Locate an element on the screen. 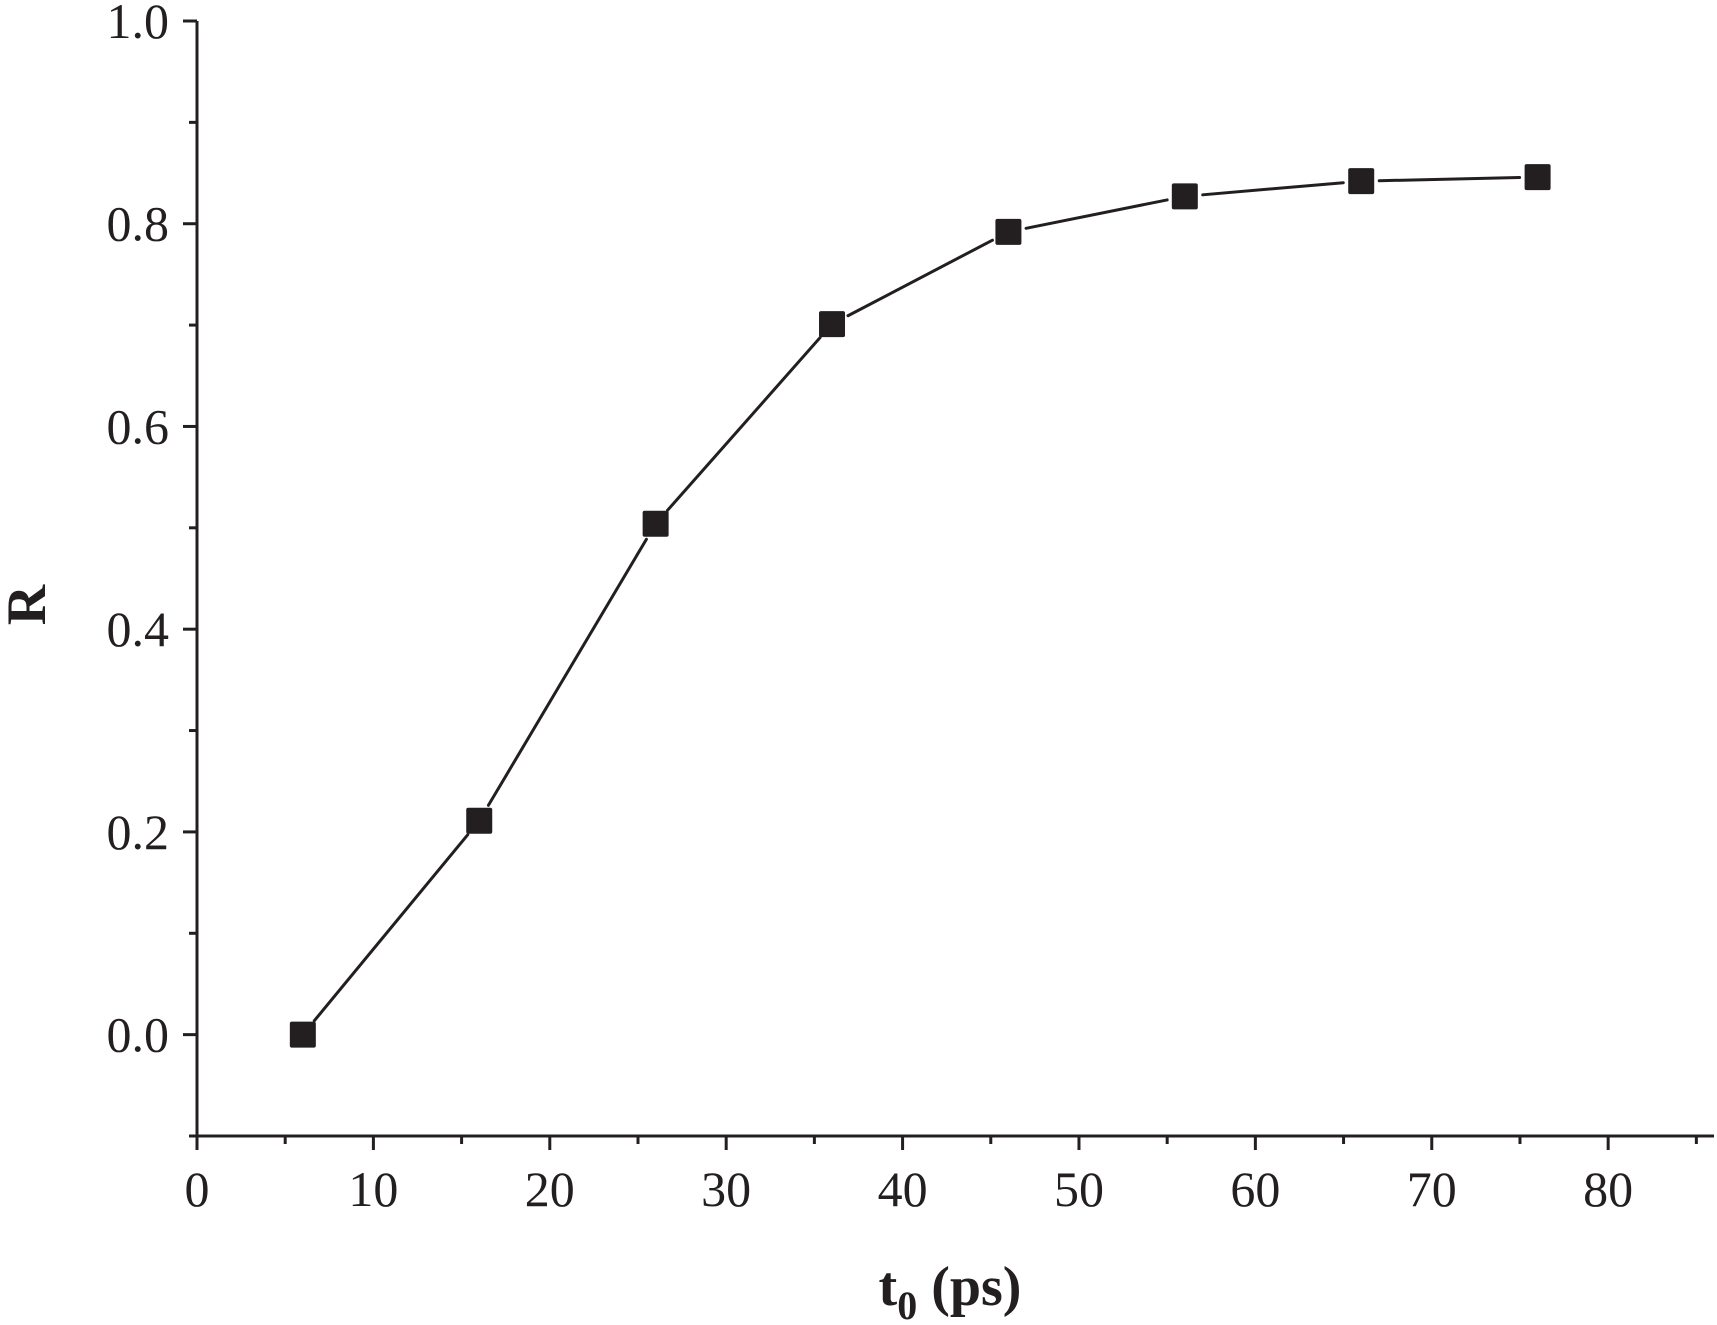 The width and height of the screenshot is (1717, 1325). y-tick-label: 0.2 is located at coordinates (138, 832).